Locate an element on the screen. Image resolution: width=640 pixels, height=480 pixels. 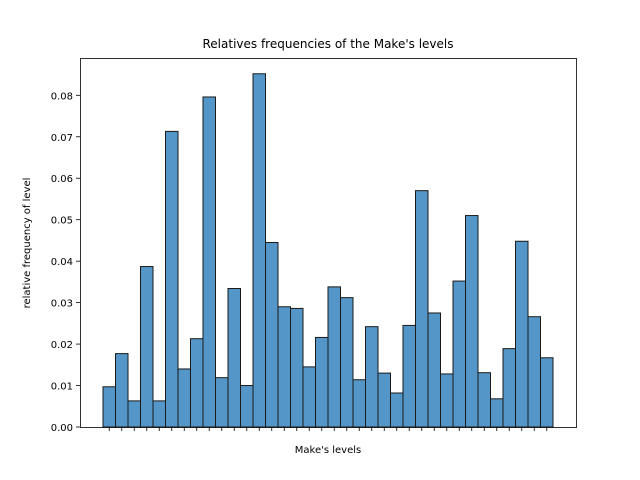
y-ticks-group: 0.00 0.01 0.02 0.03 0.04 0.05 0.06 0.07 0.08 is located at coordinates (65, 262).